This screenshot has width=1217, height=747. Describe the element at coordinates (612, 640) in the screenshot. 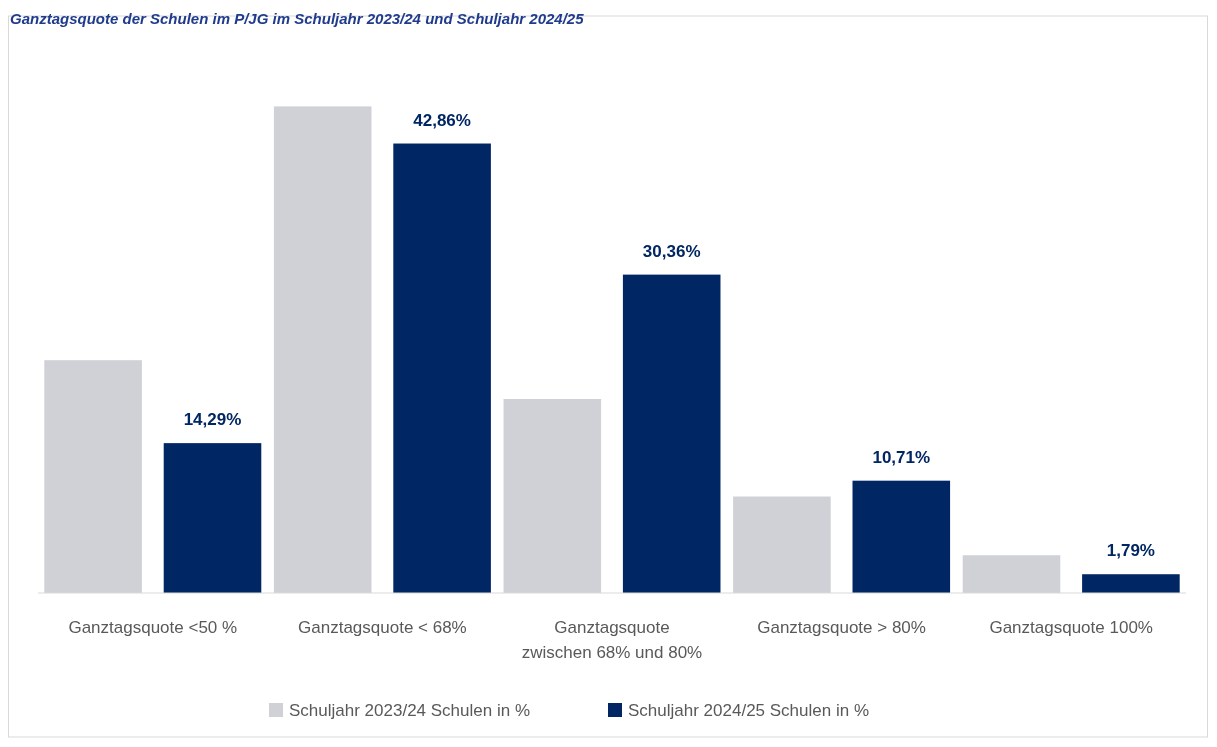

I see `x-tick-label: Ganztagsquote zwischen 68% und 80%` at that location.